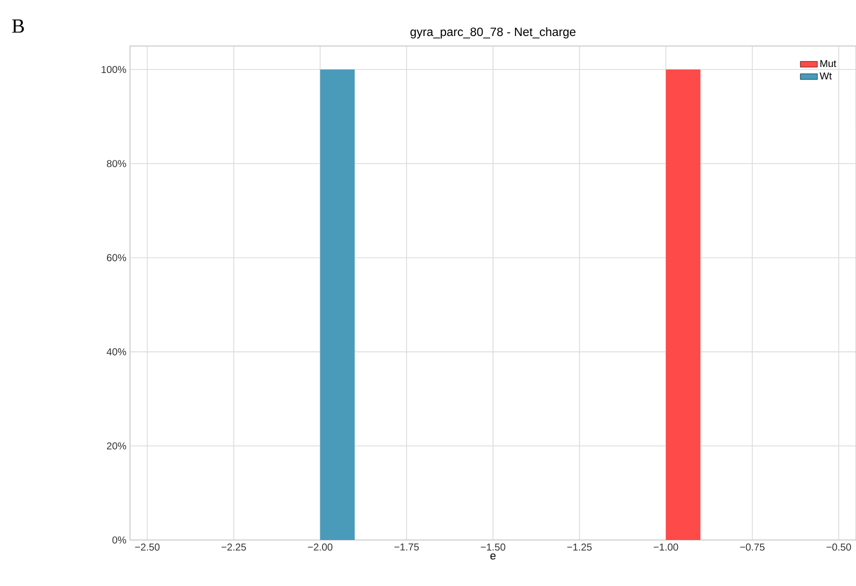 Image resolution: width=856 pixels, height=586 pixels. Describe the element at coordinates (579, 547) in the screenshot. I see `x-tick-label: −1.25` at that location.